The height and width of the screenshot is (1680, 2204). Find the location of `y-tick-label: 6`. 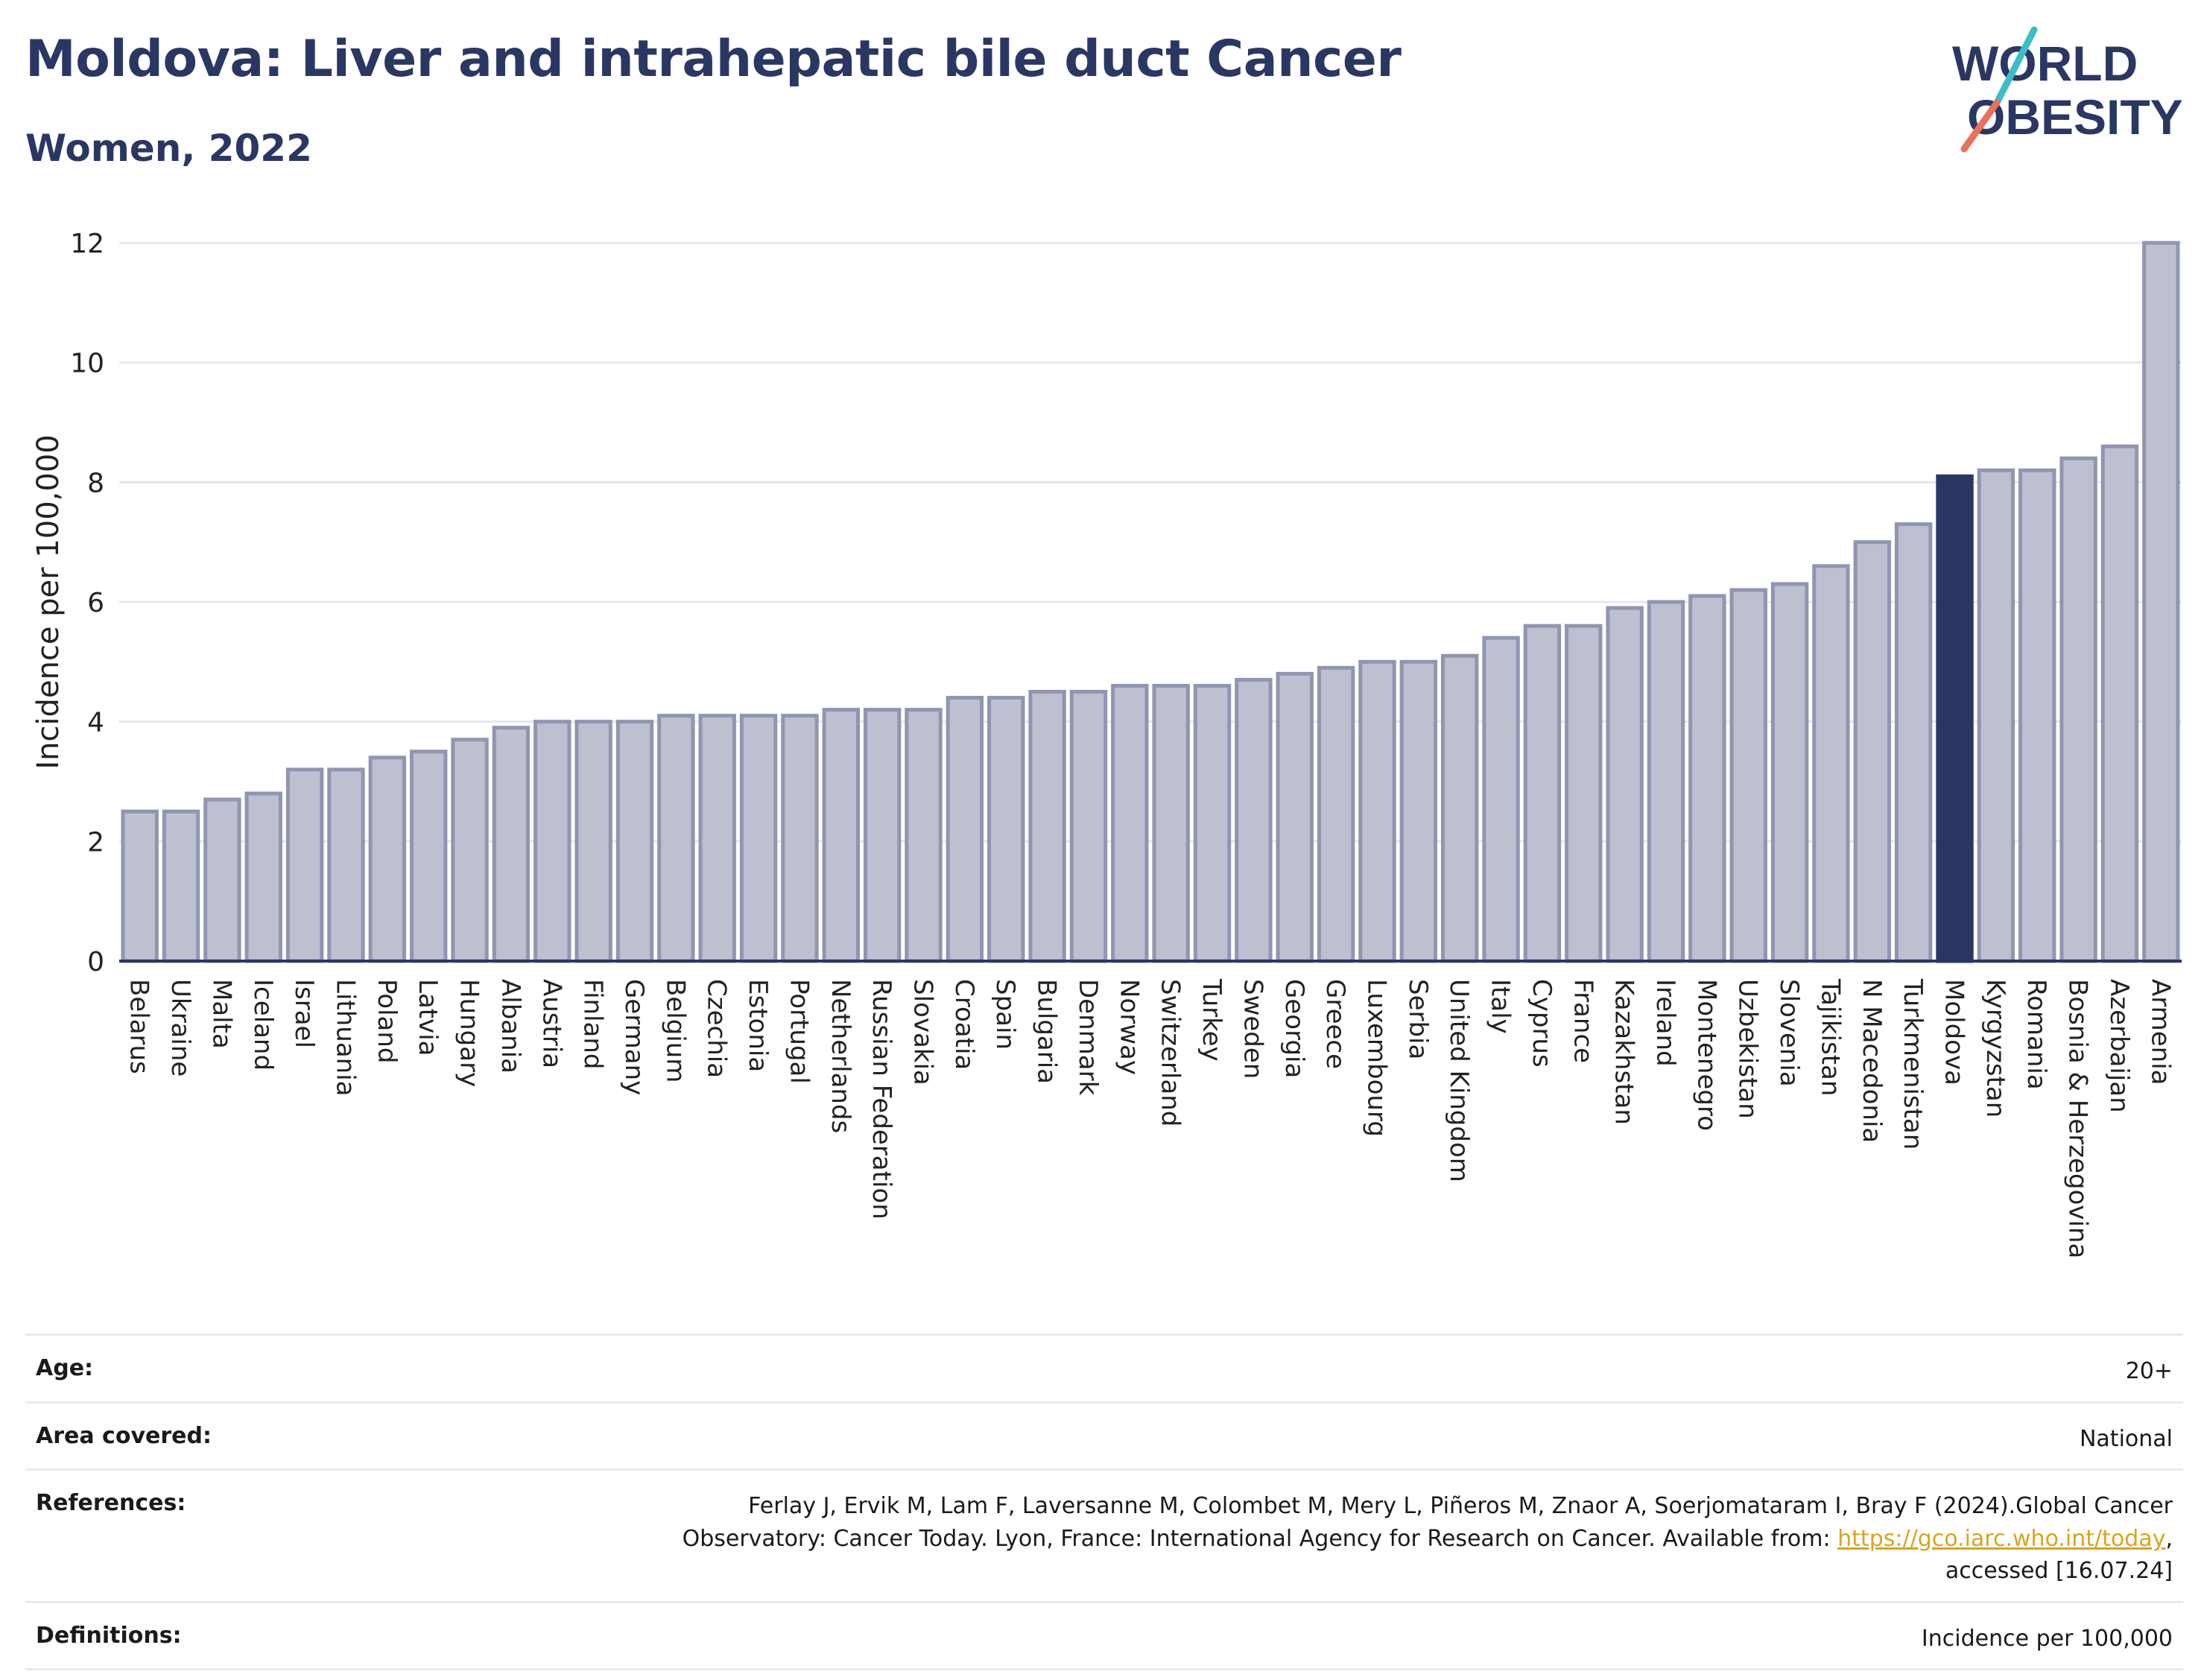

y-tick-label: 6 is located at coordinates (95, 603).